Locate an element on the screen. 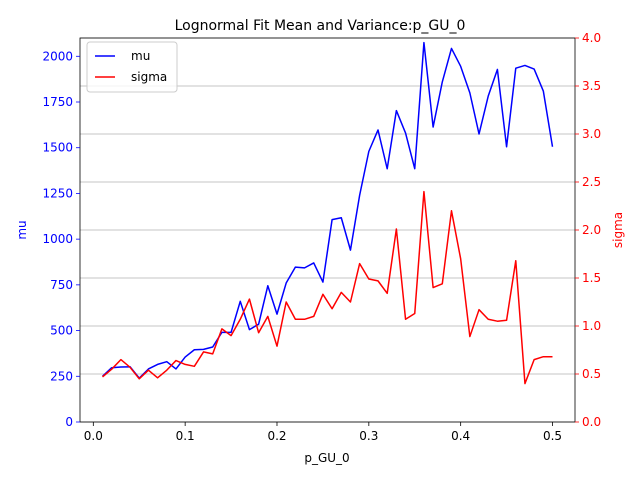 The image size is (640, 480). y-axis-left-title: mu is located at coordinates (22, 229).